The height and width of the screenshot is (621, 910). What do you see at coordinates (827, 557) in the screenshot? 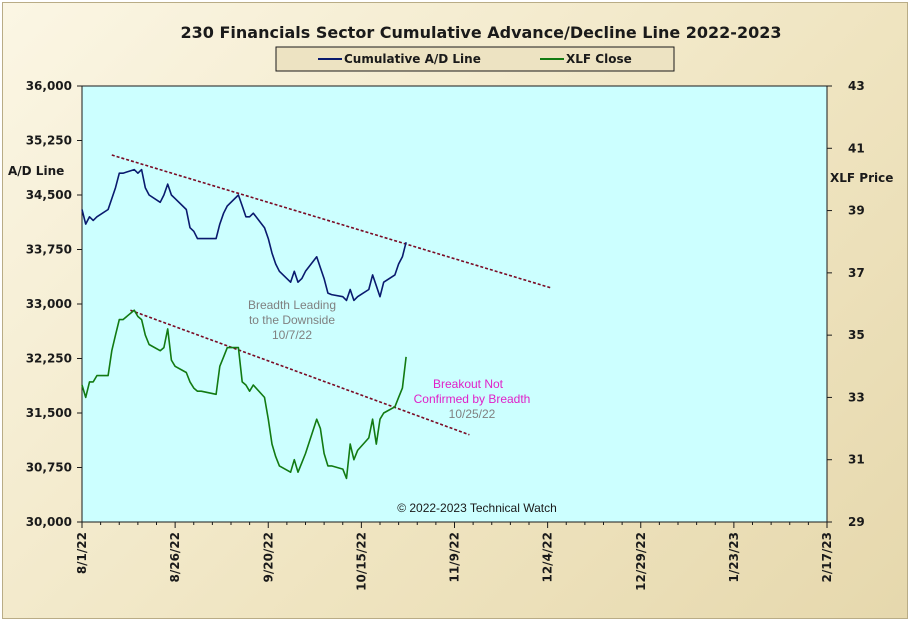
I see `x-tick-label: 2/17/23` at bounding box center [827, 557].